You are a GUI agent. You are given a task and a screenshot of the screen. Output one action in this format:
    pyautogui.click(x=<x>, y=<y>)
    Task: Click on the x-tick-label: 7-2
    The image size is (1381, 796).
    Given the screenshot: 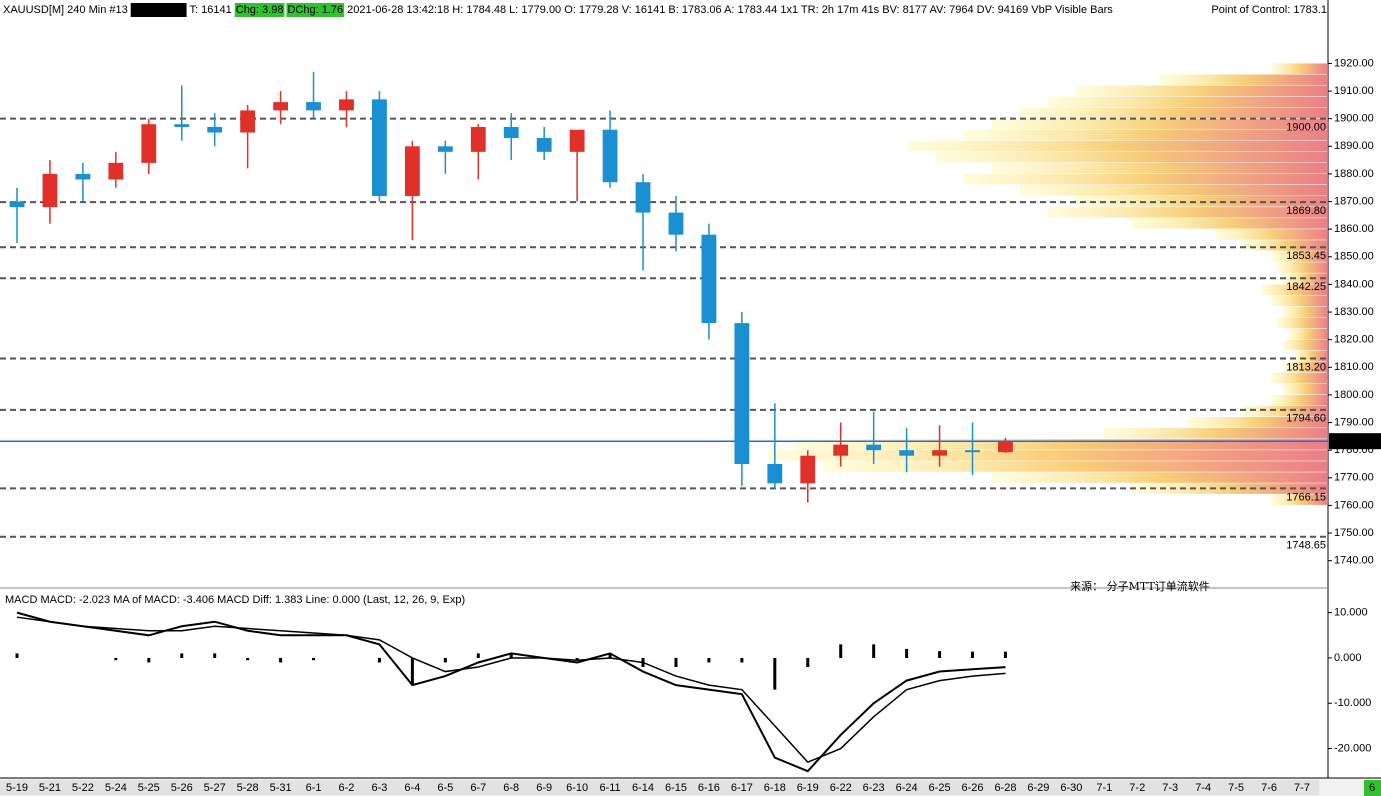 What is the action you would take?
    pyautogui.click(x=1137, y=788)
    